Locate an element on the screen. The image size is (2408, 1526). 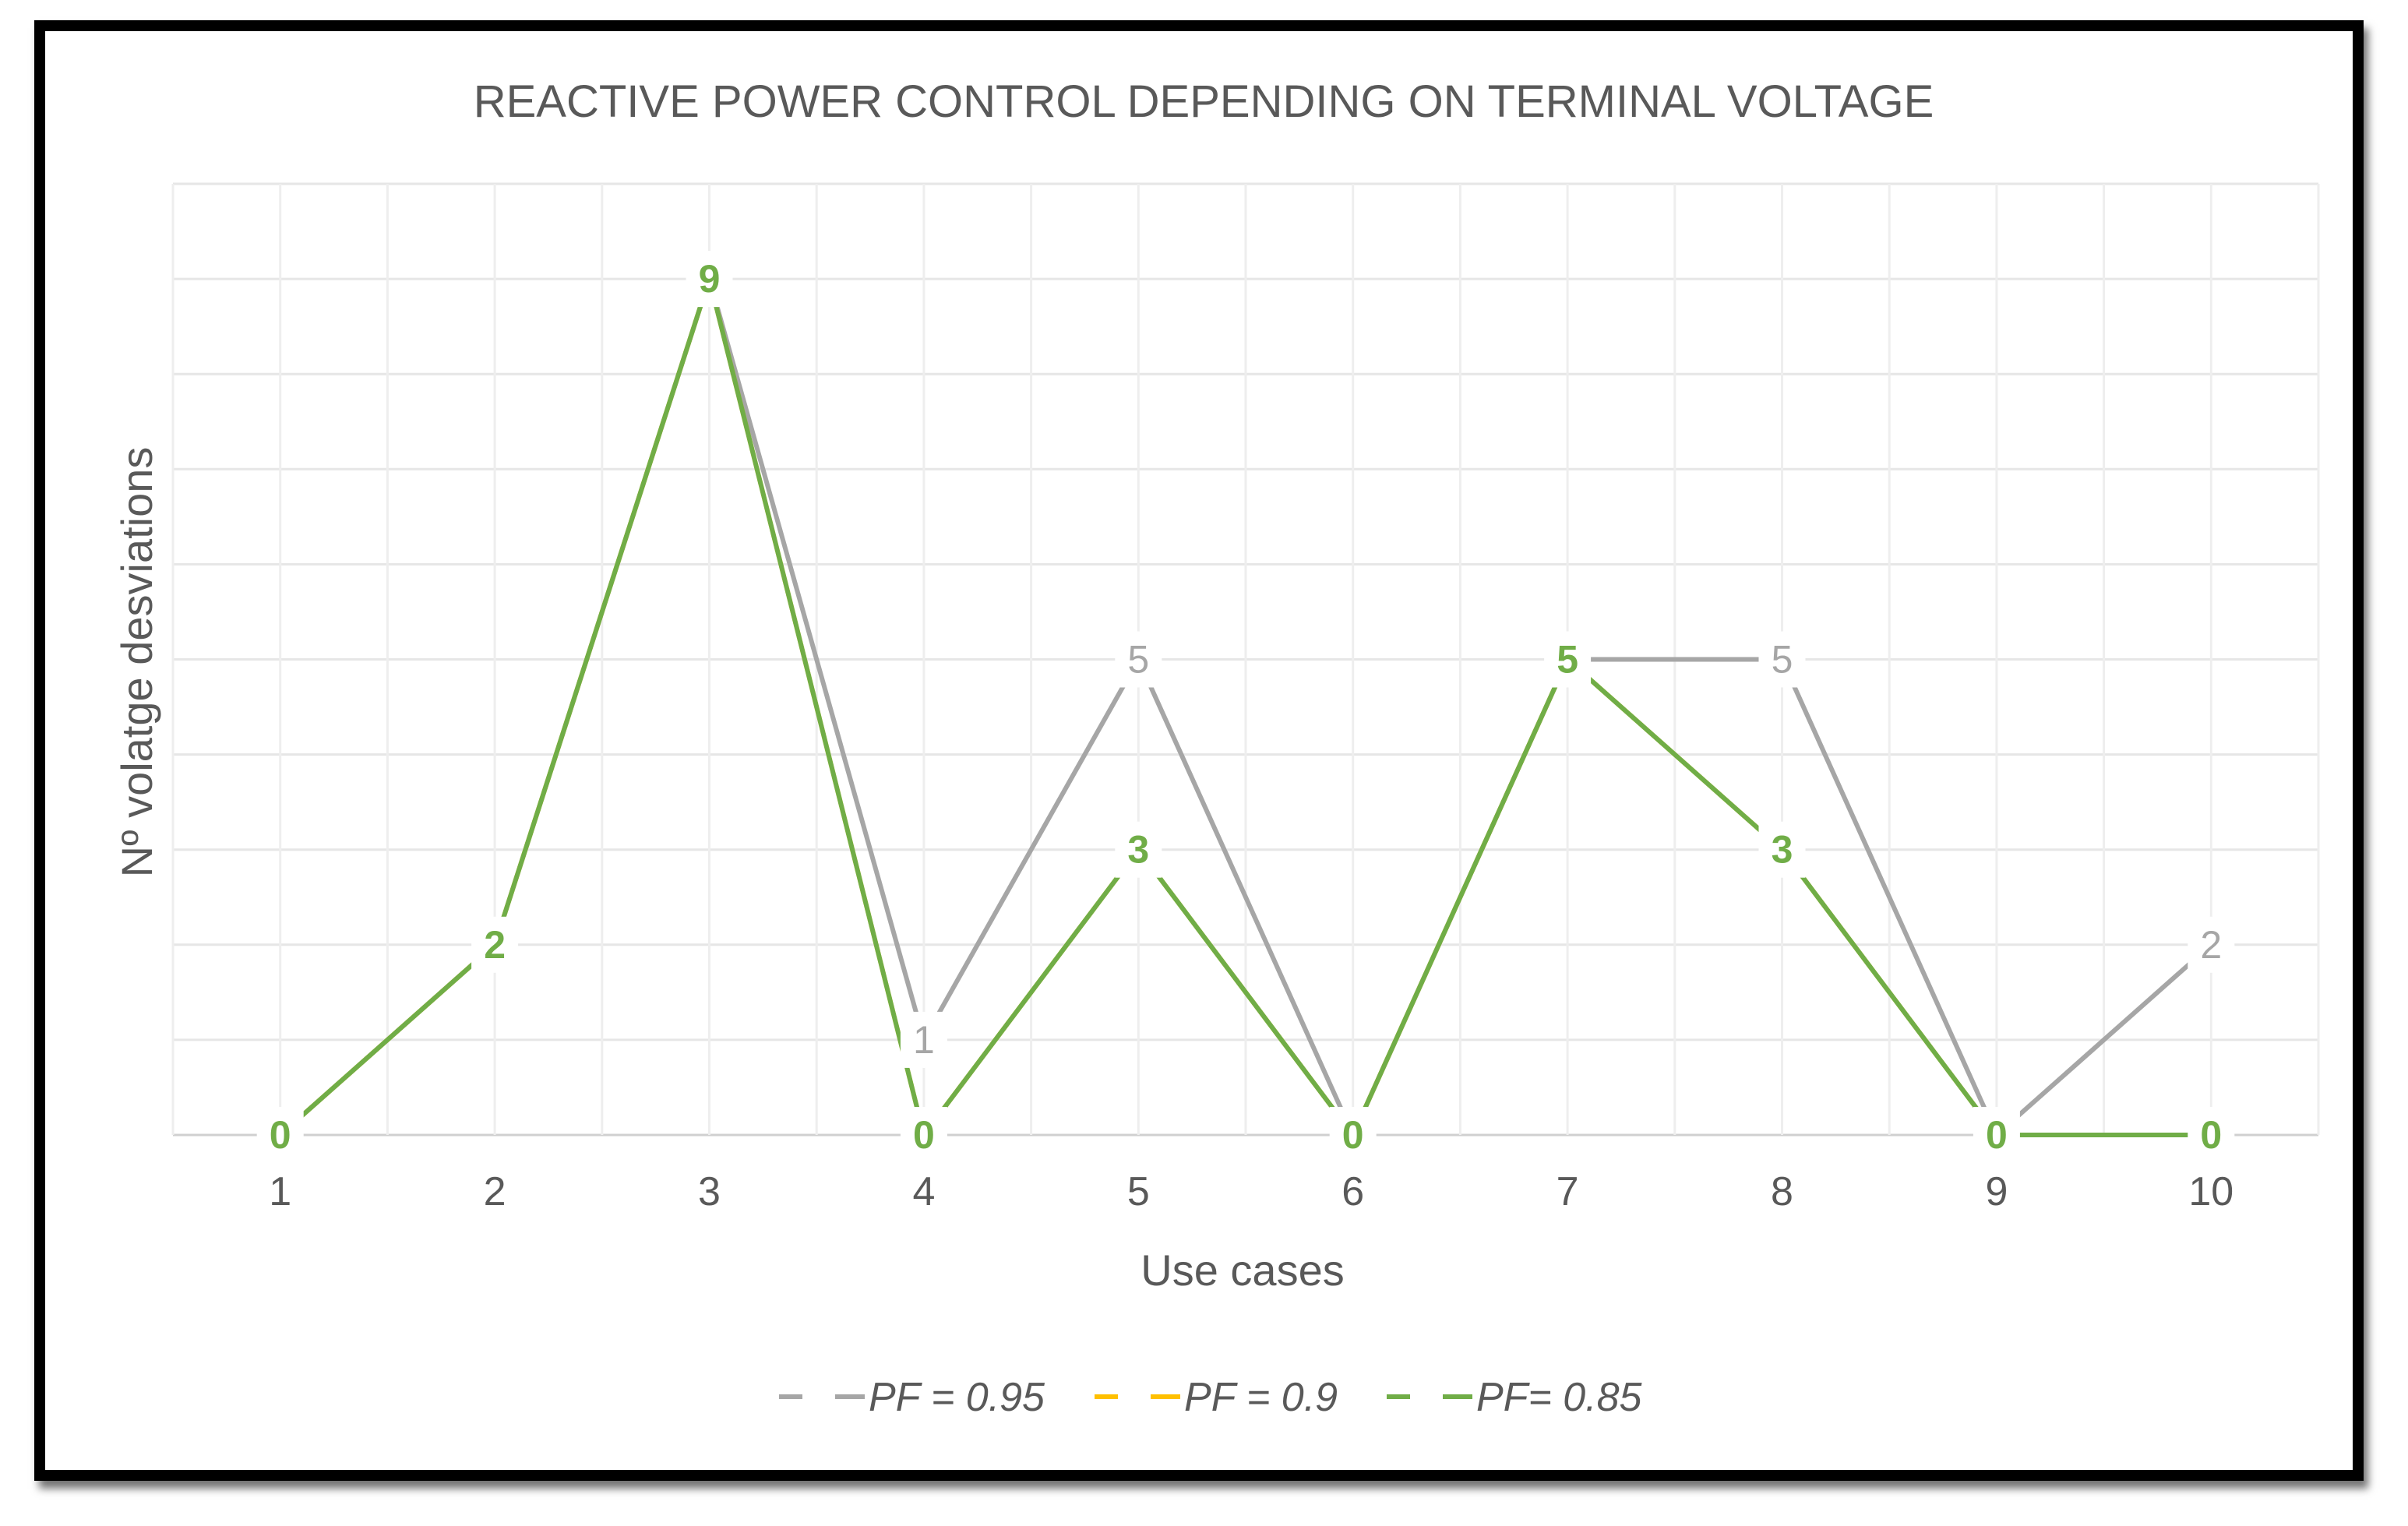
x-tick-label: 5 is located at coordinates (1138, 1192).